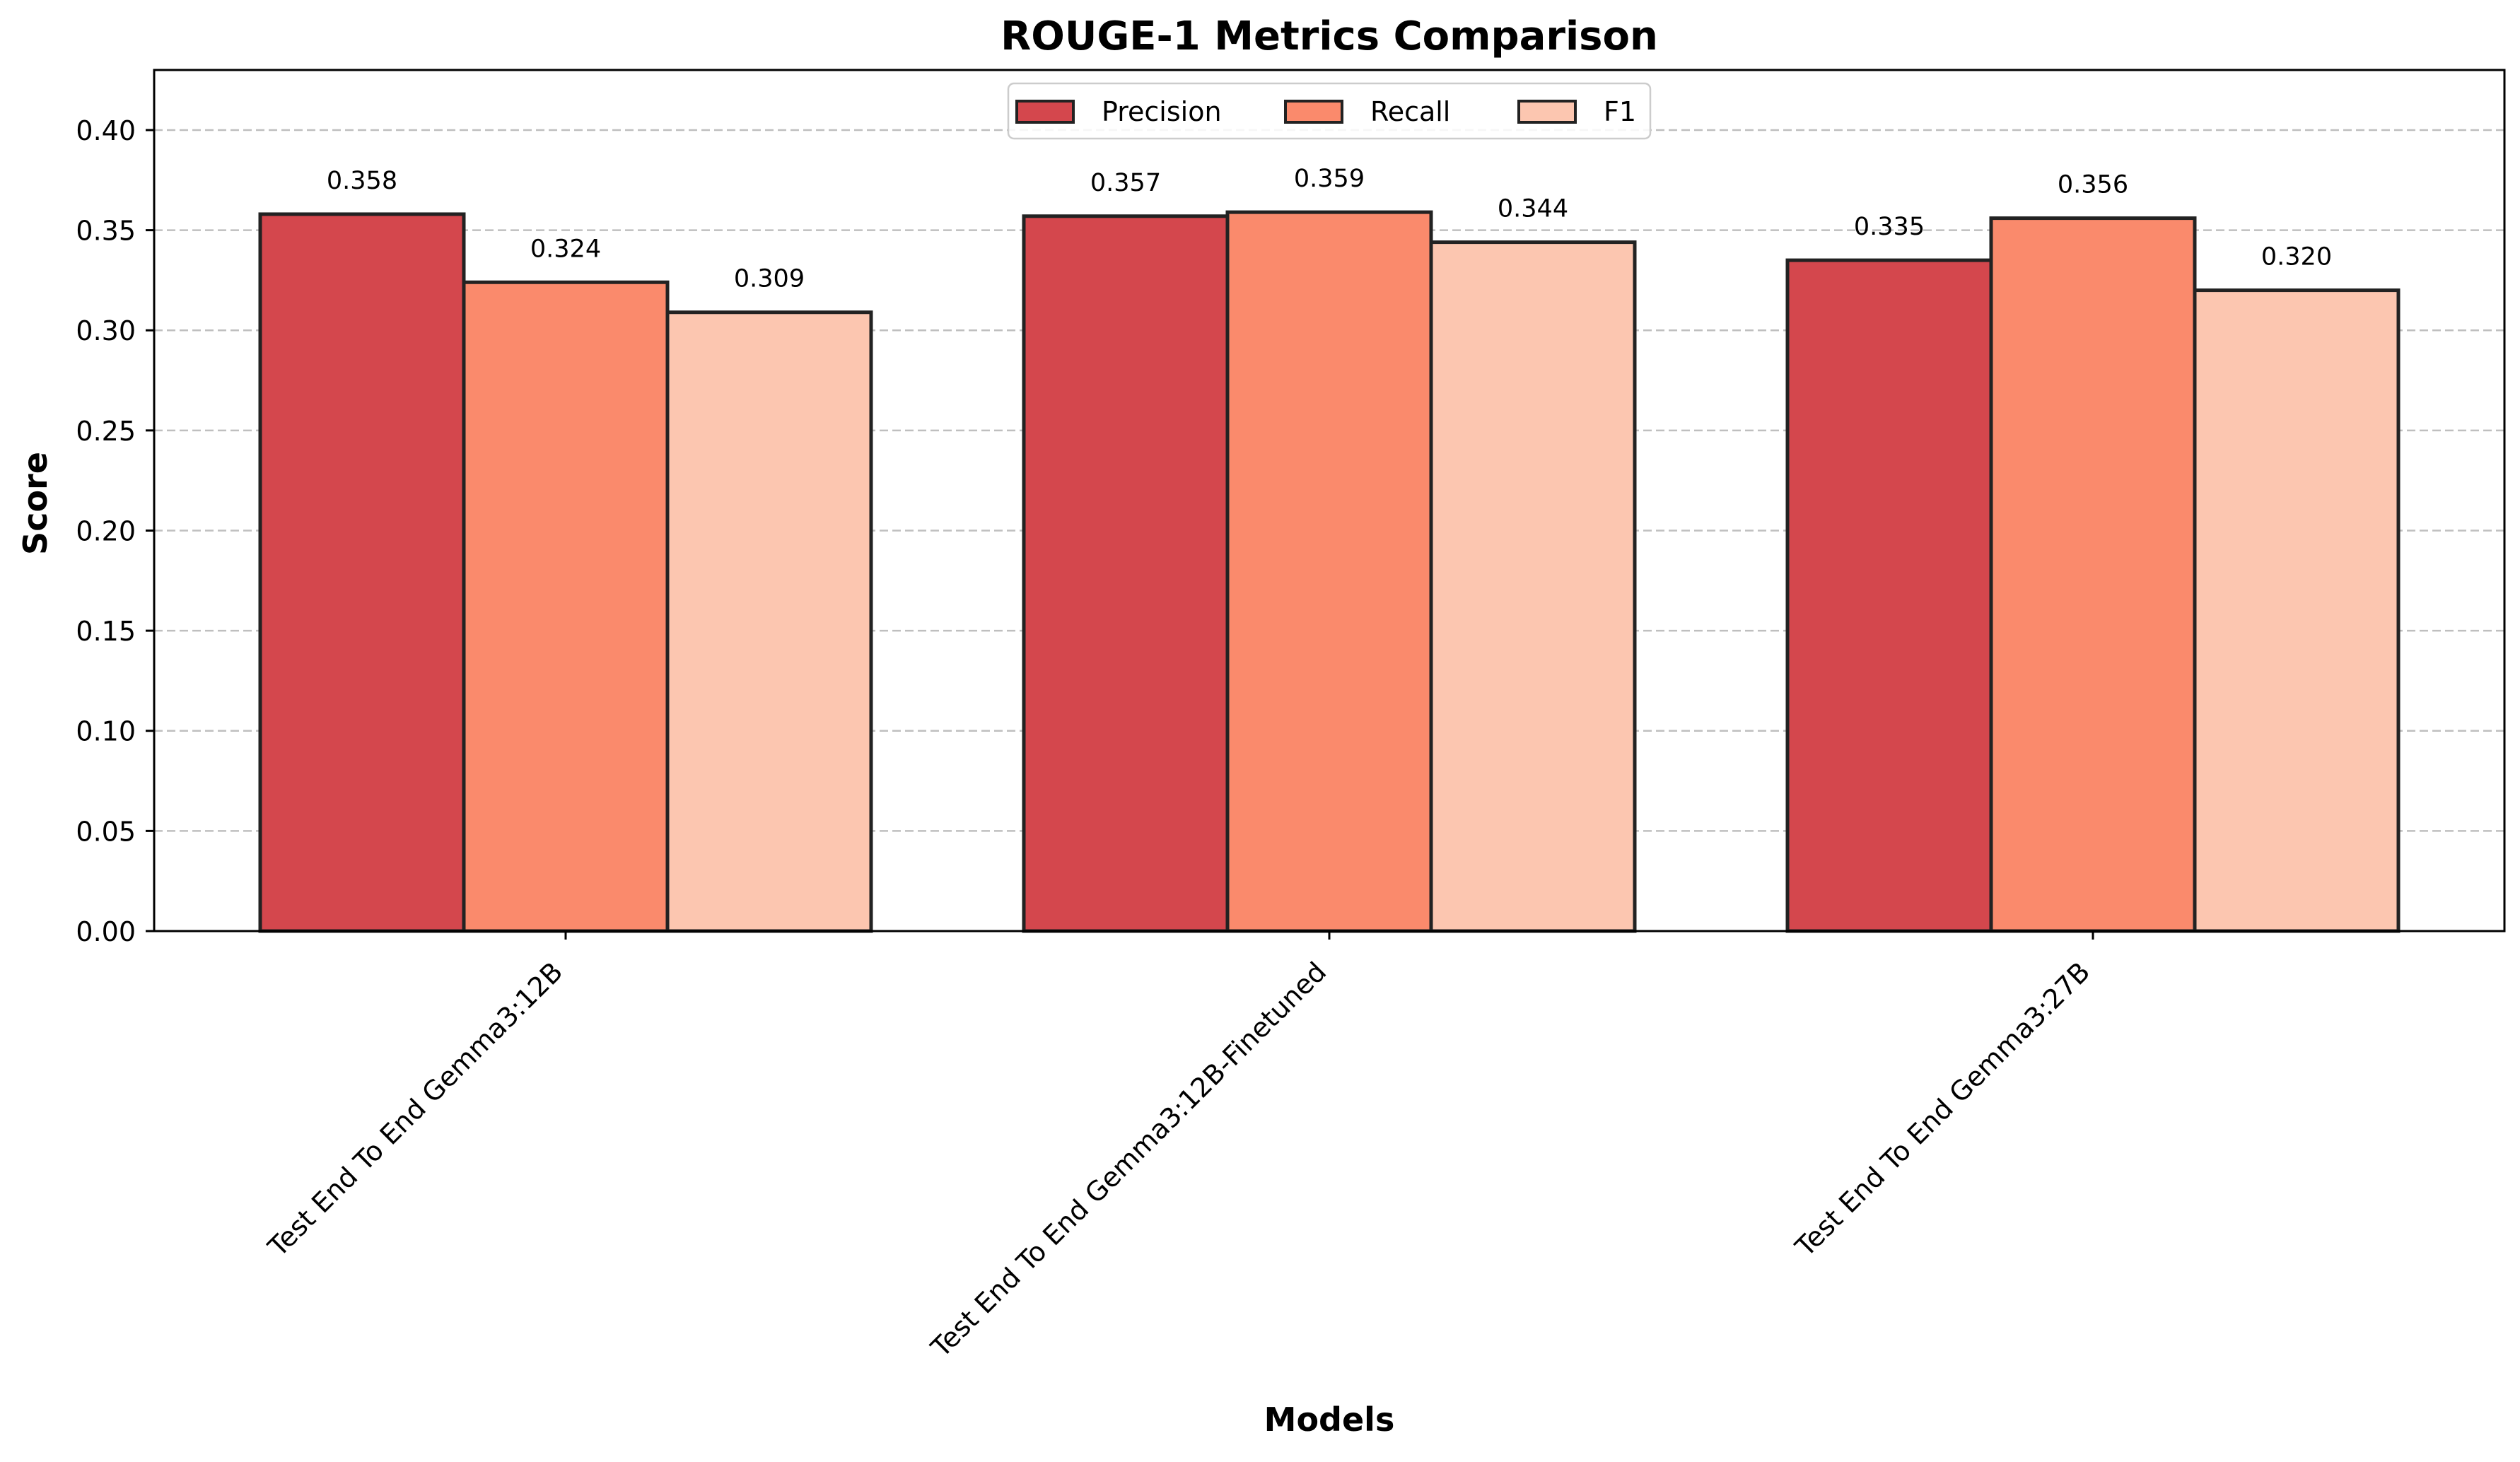  I want to click on data-label: 0.324, so click(565, 249).